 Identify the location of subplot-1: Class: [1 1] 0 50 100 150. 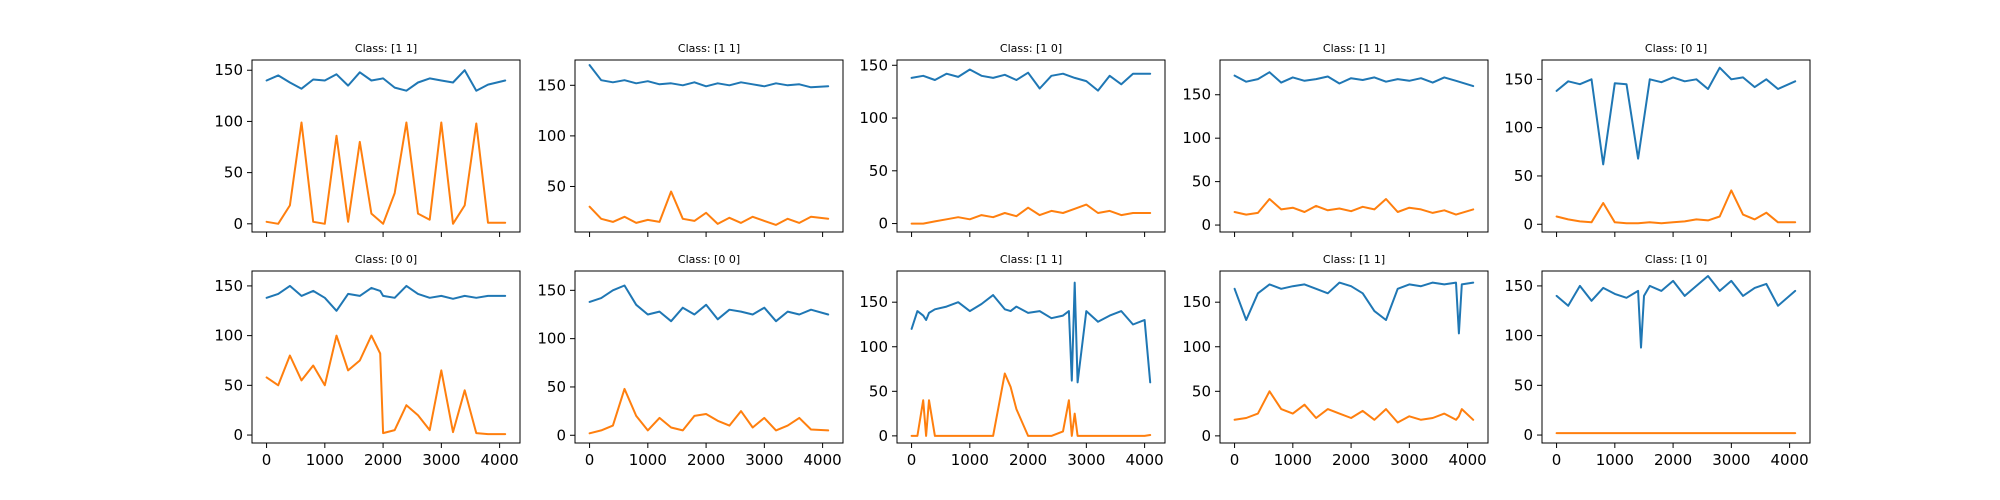
(367, 139).